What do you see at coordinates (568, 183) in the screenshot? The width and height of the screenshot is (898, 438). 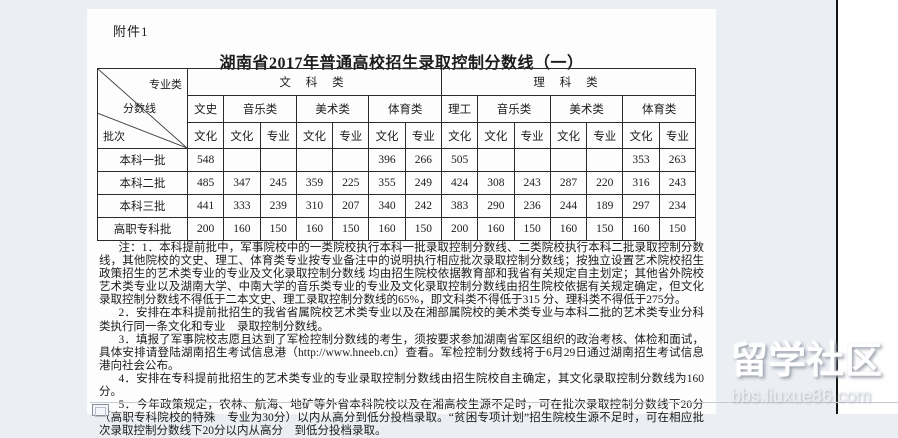 I see `score-cell: 287` at bounding box center [568, 183].